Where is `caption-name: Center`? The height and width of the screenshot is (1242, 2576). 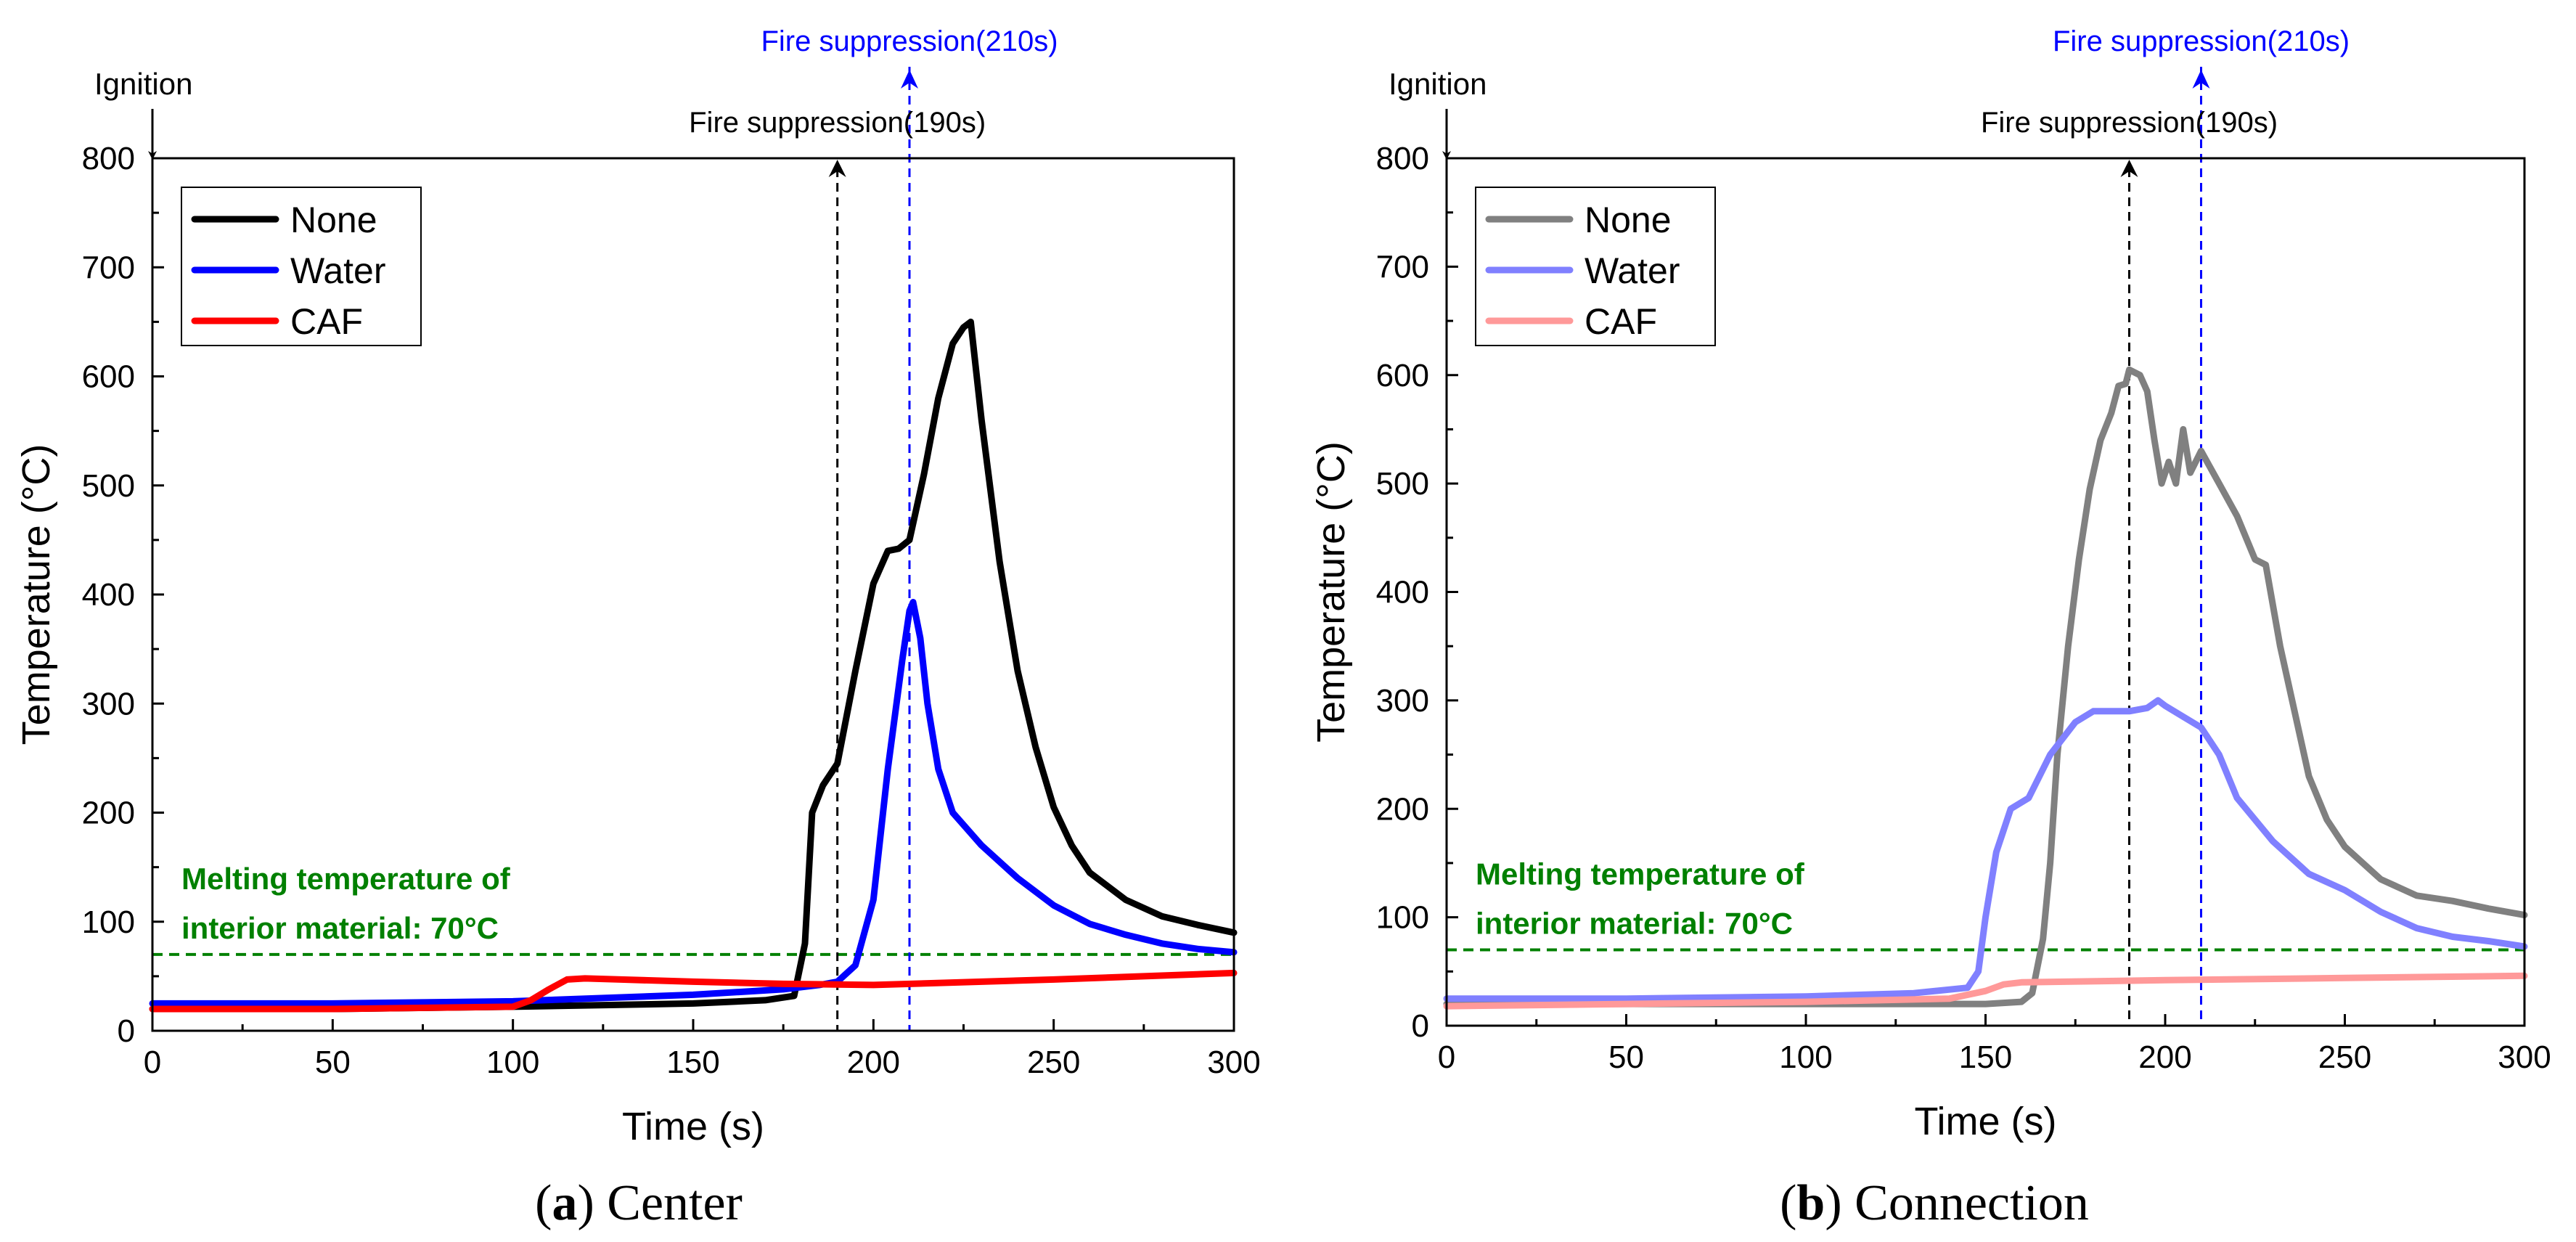 caption-name: Center is located at coordinates (669, 1203).